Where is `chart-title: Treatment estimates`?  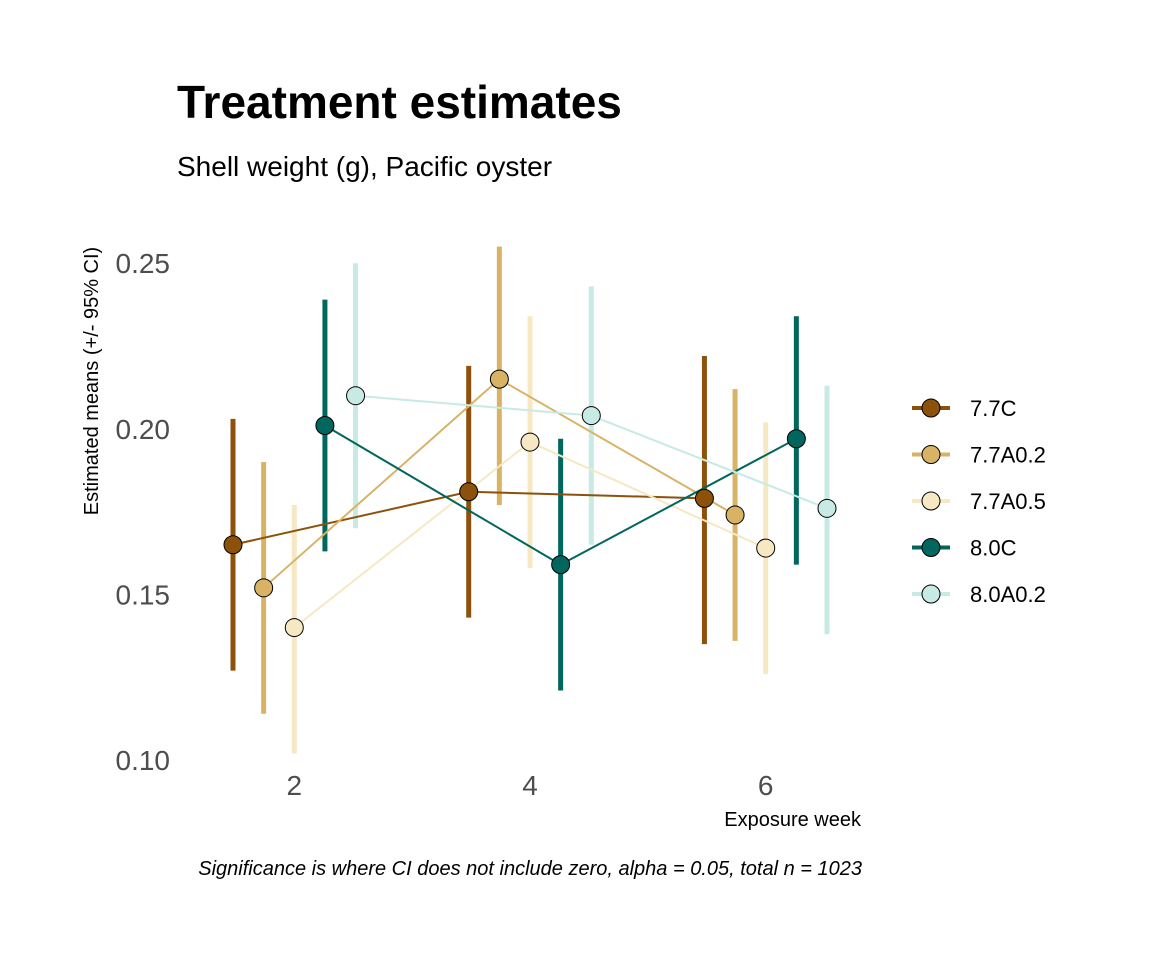 chart-title: Treatment estimates is located at coordinates (399, 102).